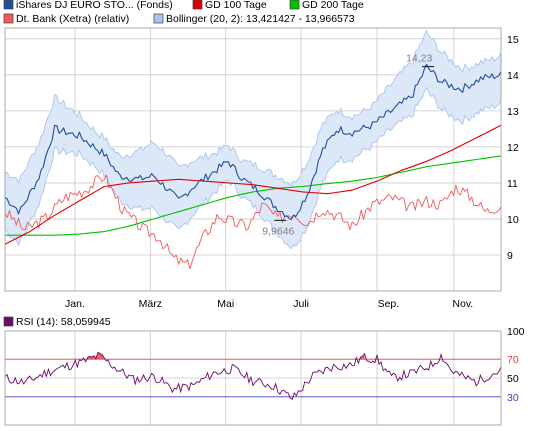 The image size is (545, 431). Describe the element at coordinates (513, 379) in the screenshot. I see `rsi-y-tick-label: 50` at that location.